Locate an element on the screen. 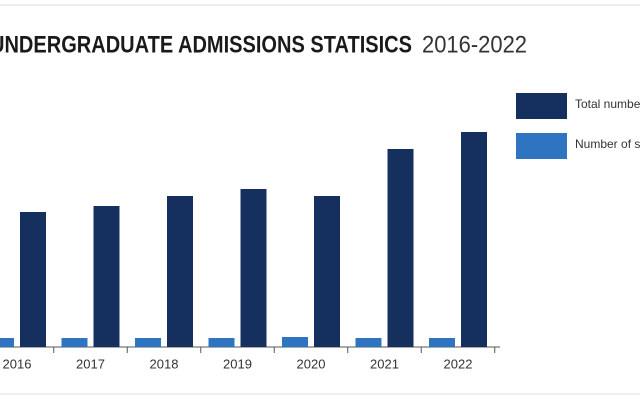  legend-label: Number of stu is located at coordinates (607, 144).